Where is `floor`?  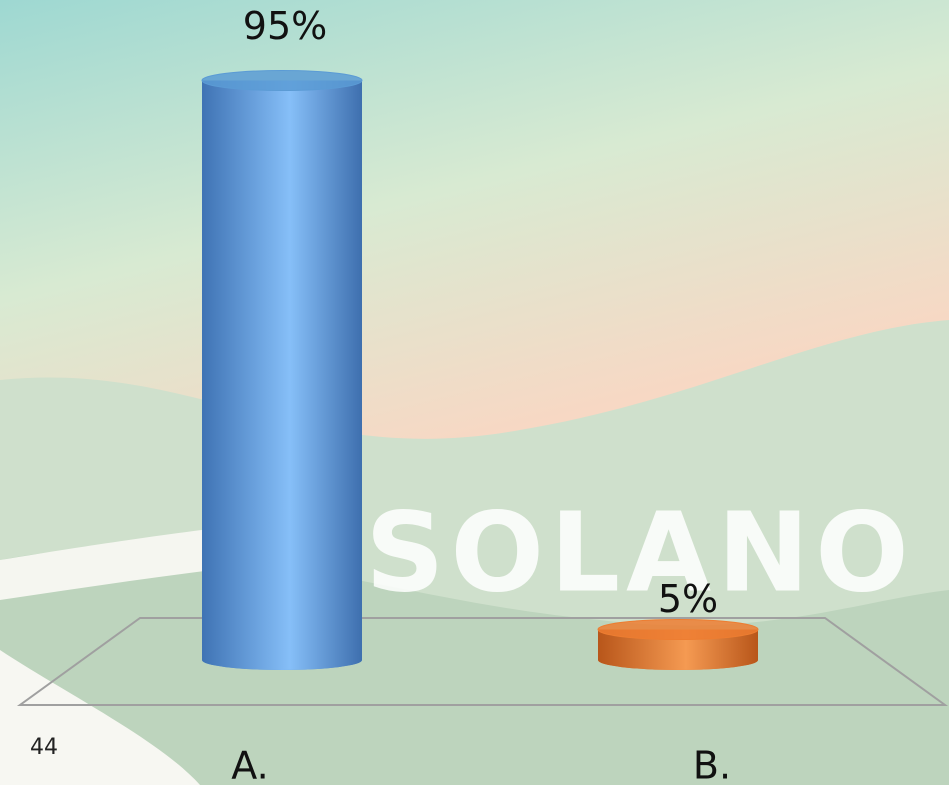 floor is located at coordinates (482, 661).